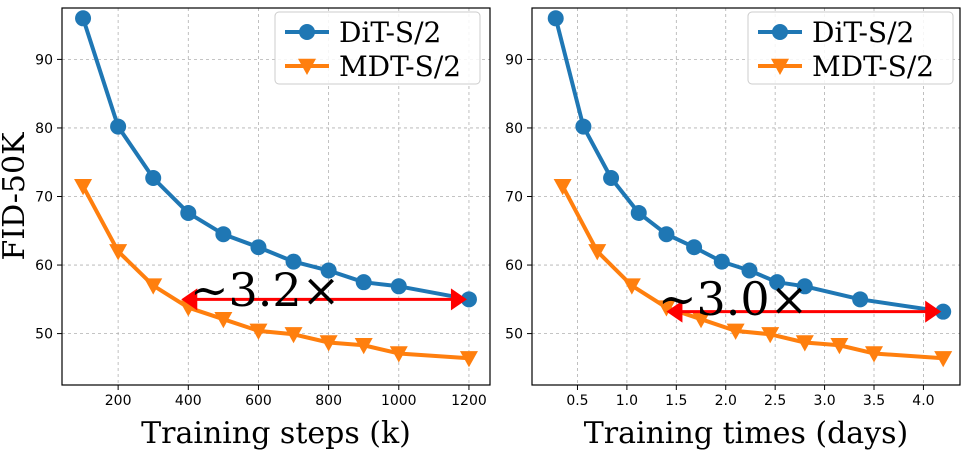 This screenshot has width=968, height=454. I want to click on x-axis-label: Training steps (k), so click(276, 433).